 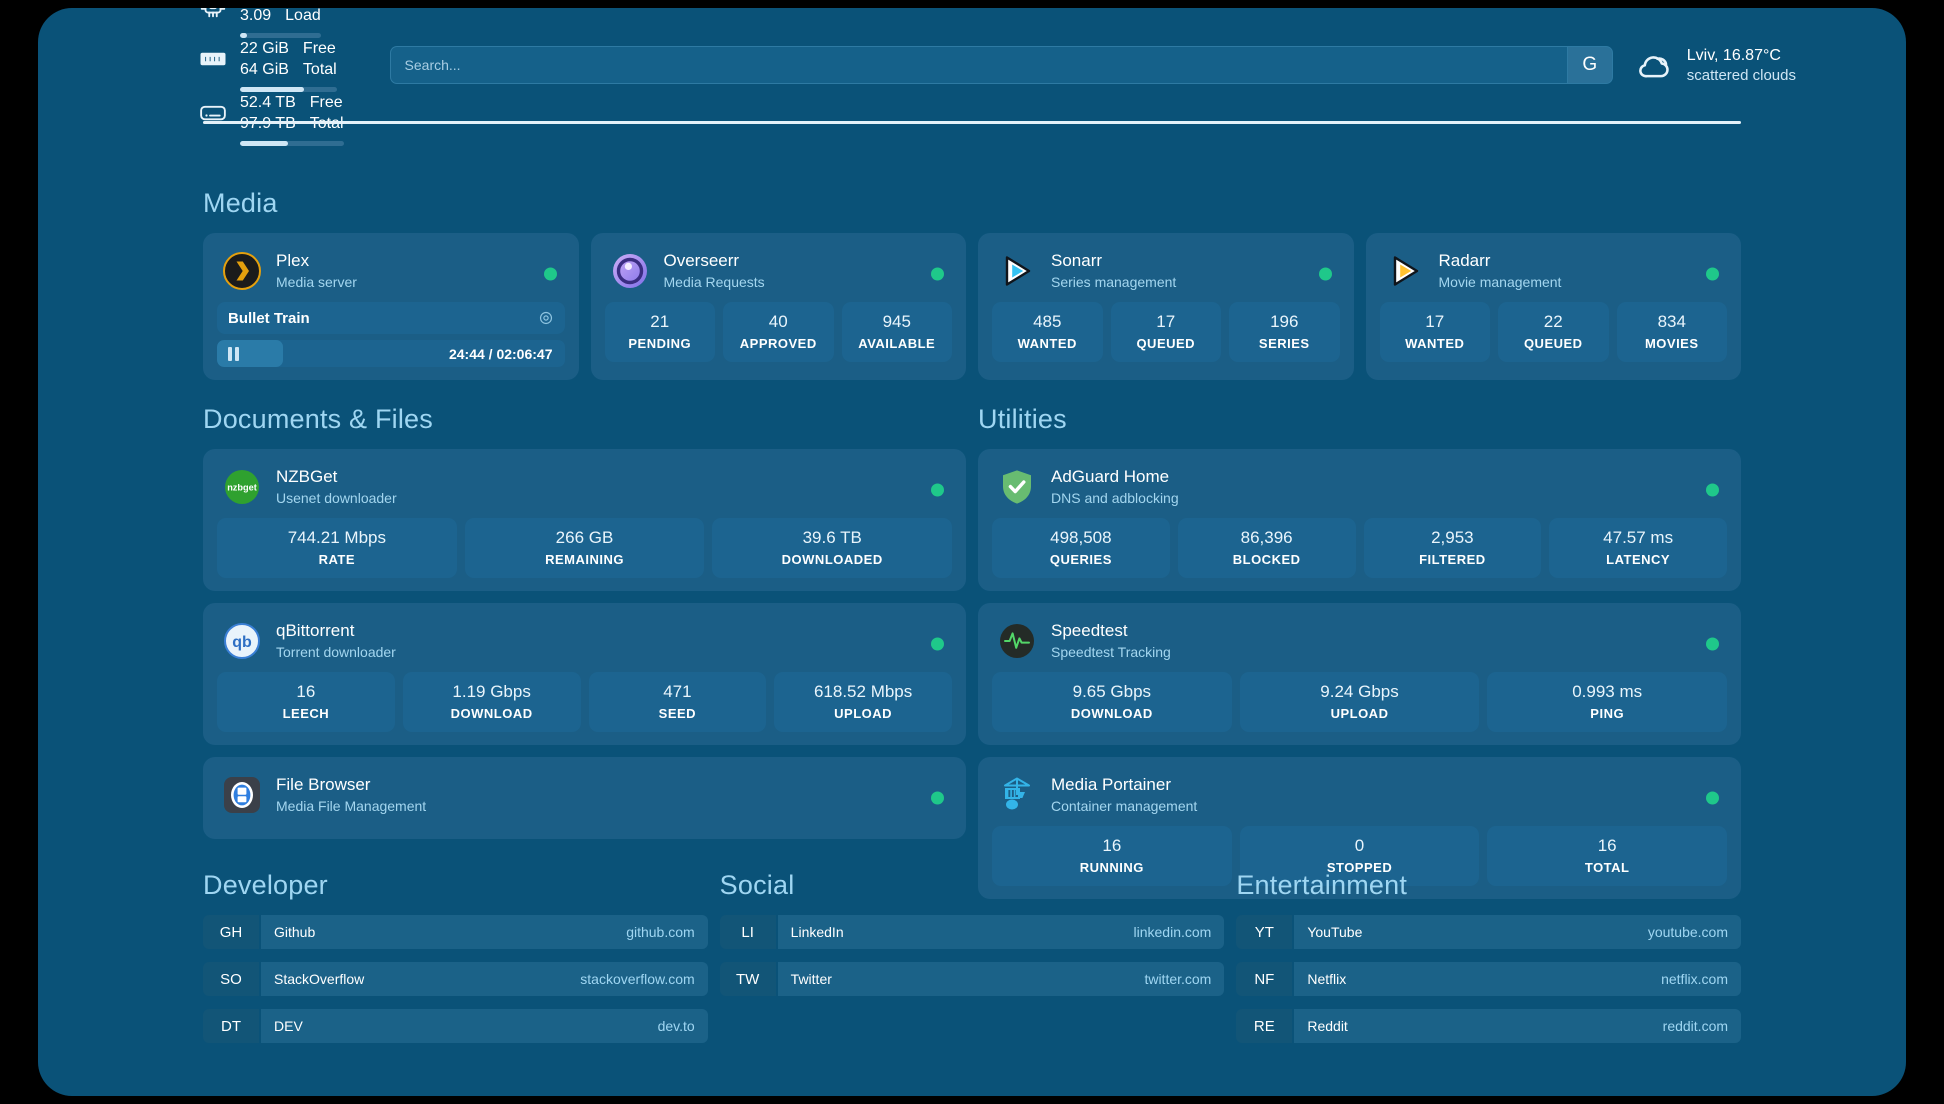 I want to click on weather-widget: Lviv, 16.87°C scattered clouds, so click(x=1715, y=65).